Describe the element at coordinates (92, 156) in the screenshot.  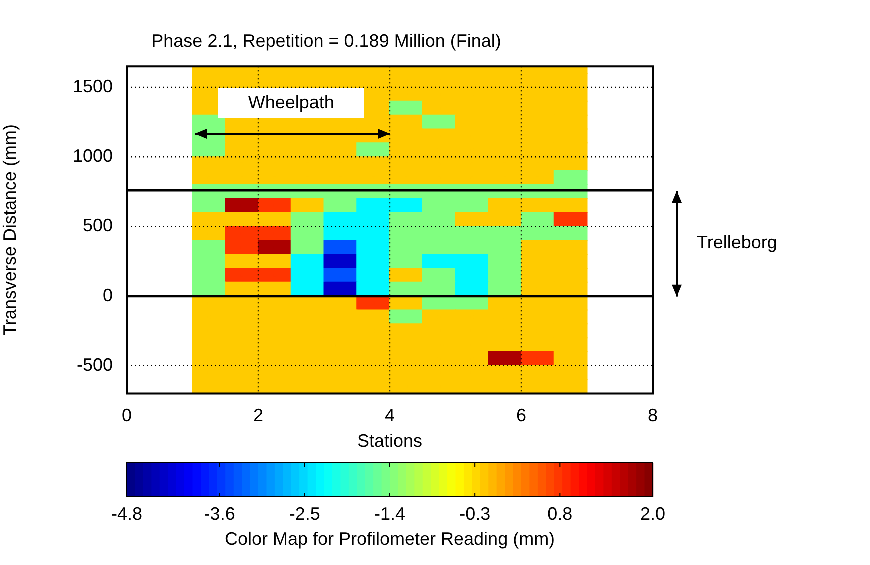
I see `y-tick-label: 1000` at that location.